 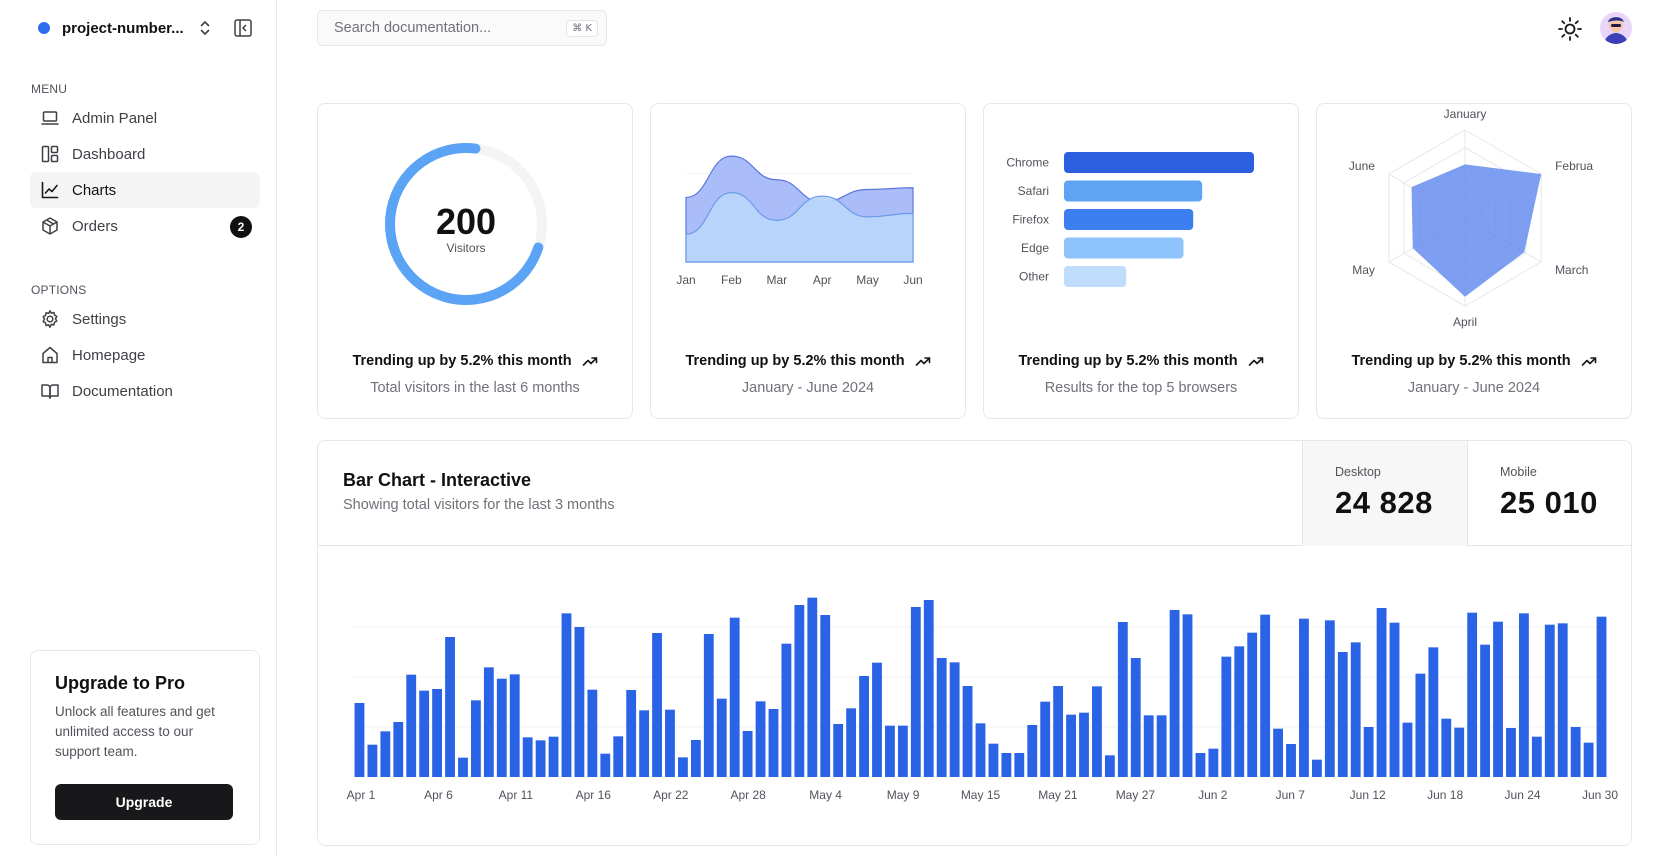 What do you see at coordinates (1358, 472) in the screenshot?
I see `desktop-label: Desktop` at bounding box center [1358, 472].